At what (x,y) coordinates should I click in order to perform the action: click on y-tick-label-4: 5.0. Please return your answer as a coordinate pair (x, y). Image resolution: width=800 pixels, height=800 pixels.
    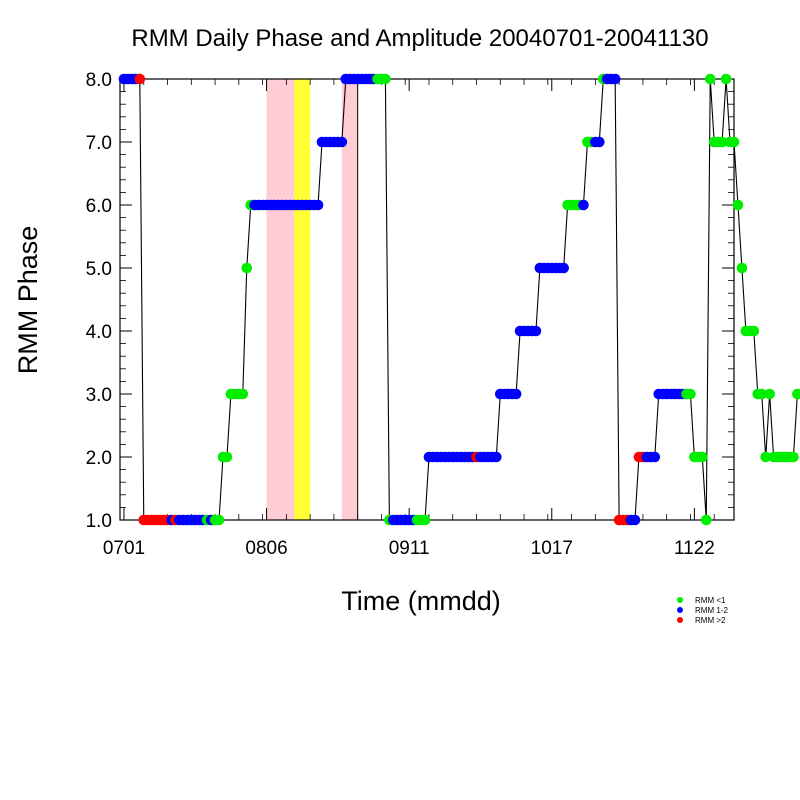
    Looking at the image, I should click on (99, 269).